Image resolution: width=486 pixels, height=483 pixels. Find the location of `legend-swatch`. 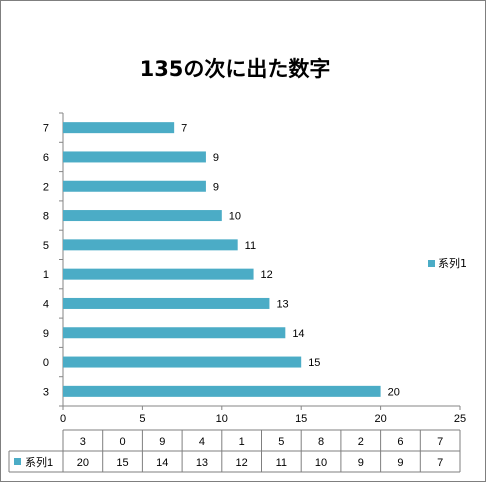

legend-swatch is located at coordinates (431, 263).